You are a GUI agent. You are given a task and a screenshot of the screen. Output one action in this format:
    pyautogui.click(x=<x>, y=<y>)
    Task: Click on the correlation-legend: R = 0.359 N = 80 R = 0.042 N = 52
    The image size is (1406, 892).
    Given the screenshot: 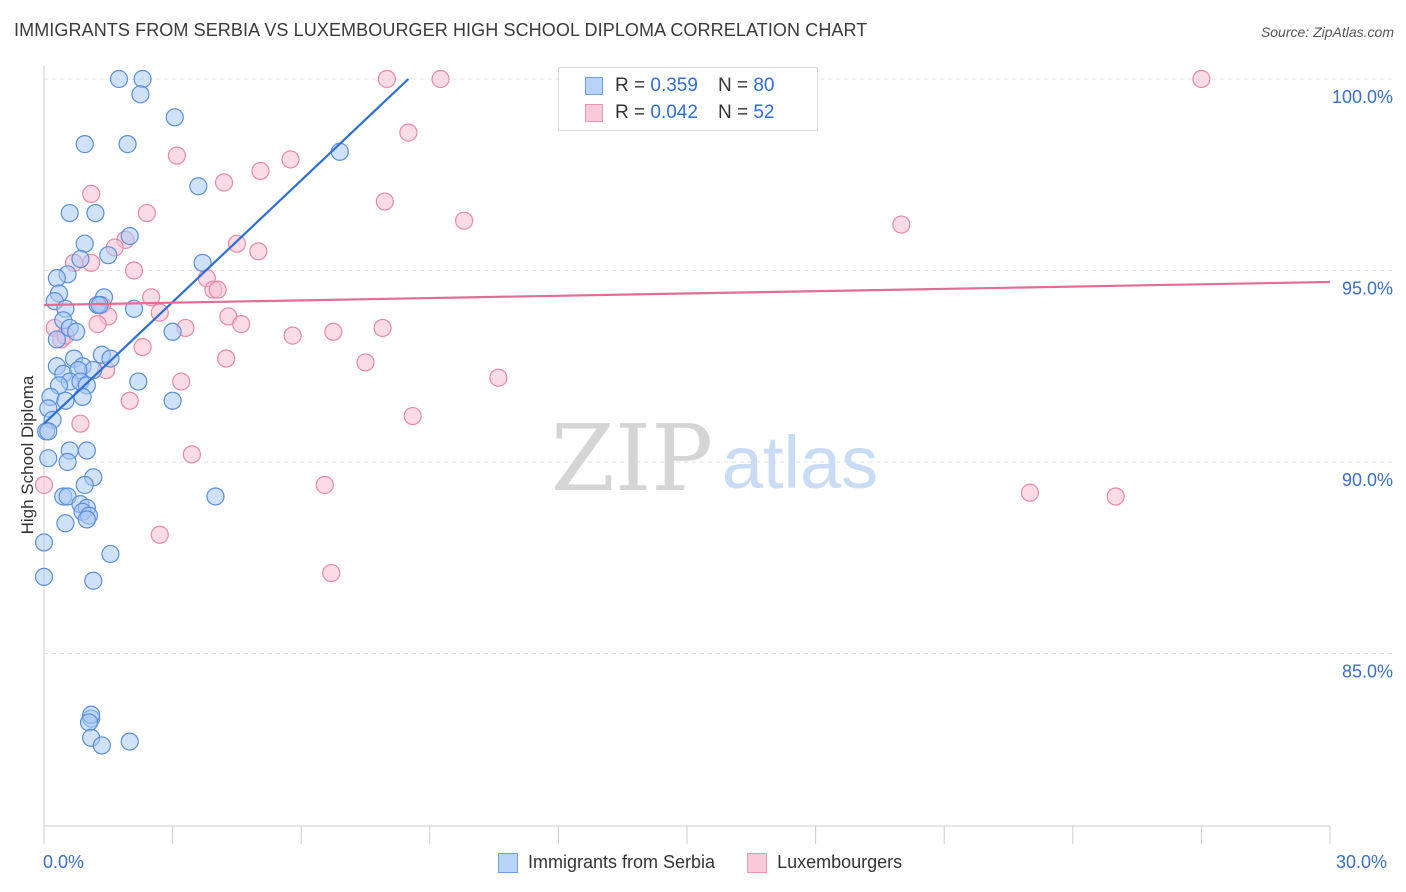 What is the action you would take?
    pyautogui.click(x=688, y=99)
    